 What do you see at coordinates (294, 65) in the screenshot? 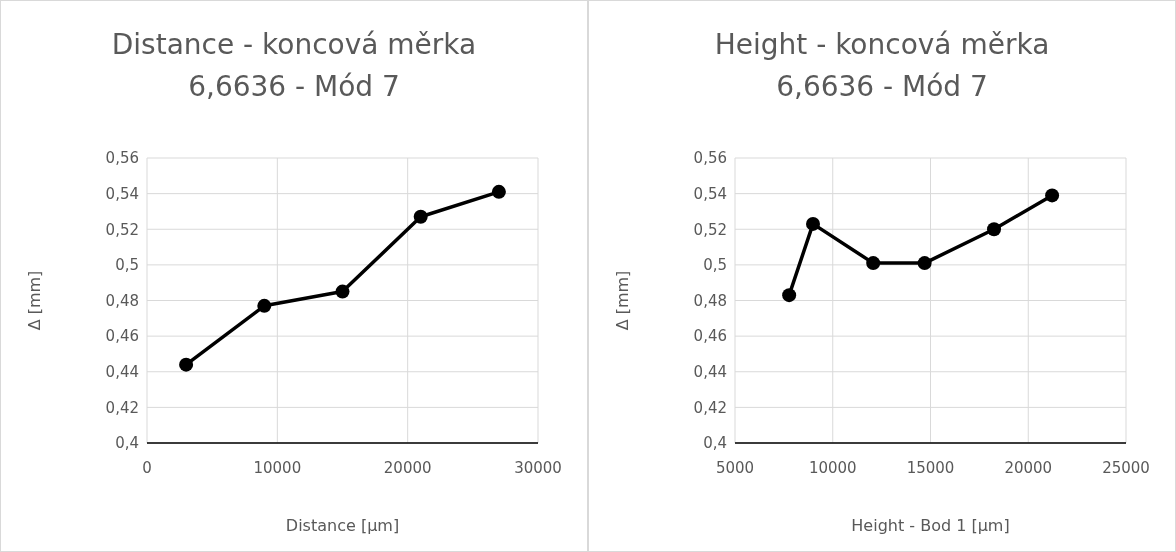
I see `chart-title: Distance - koncová měrka 6,6636 - Mód 7` at bounding box center [294, 65].